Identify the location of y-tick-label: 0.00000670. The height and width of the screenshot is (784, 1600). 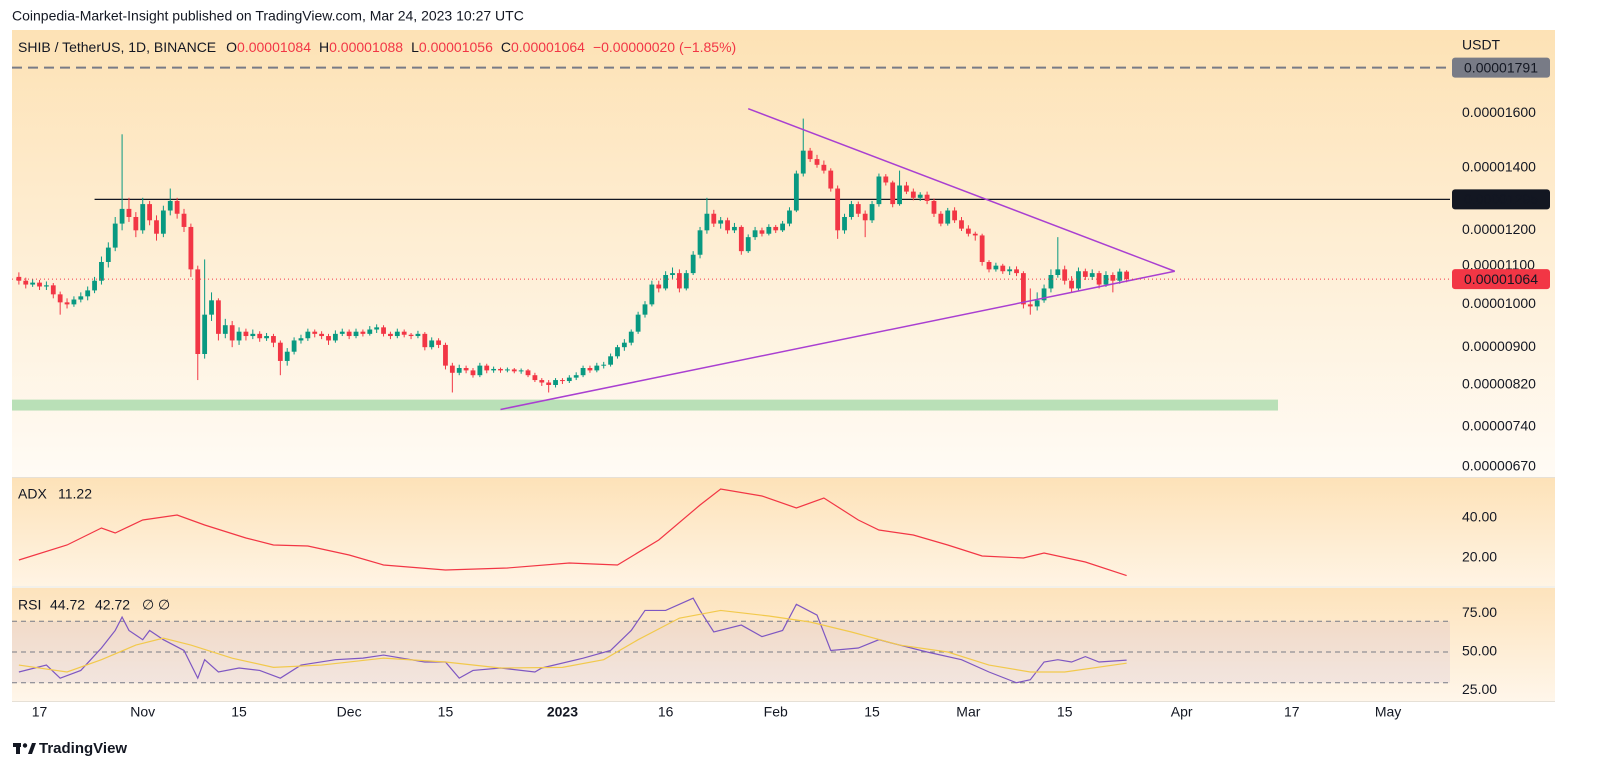
(1499, 466).